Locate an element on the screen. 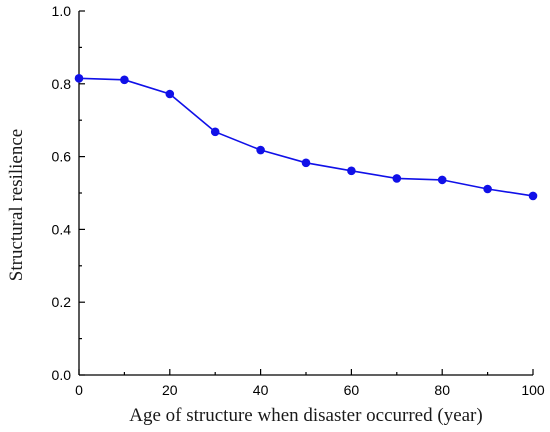  x-tick-label: 80 is located at coordinates (442, 390).